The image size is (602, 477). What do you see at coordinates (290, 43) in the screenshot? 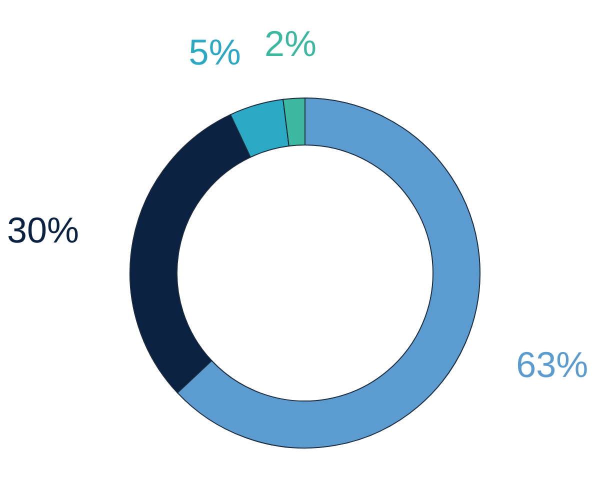
I see `data-label: 2%` at bounding box center [290, 43].